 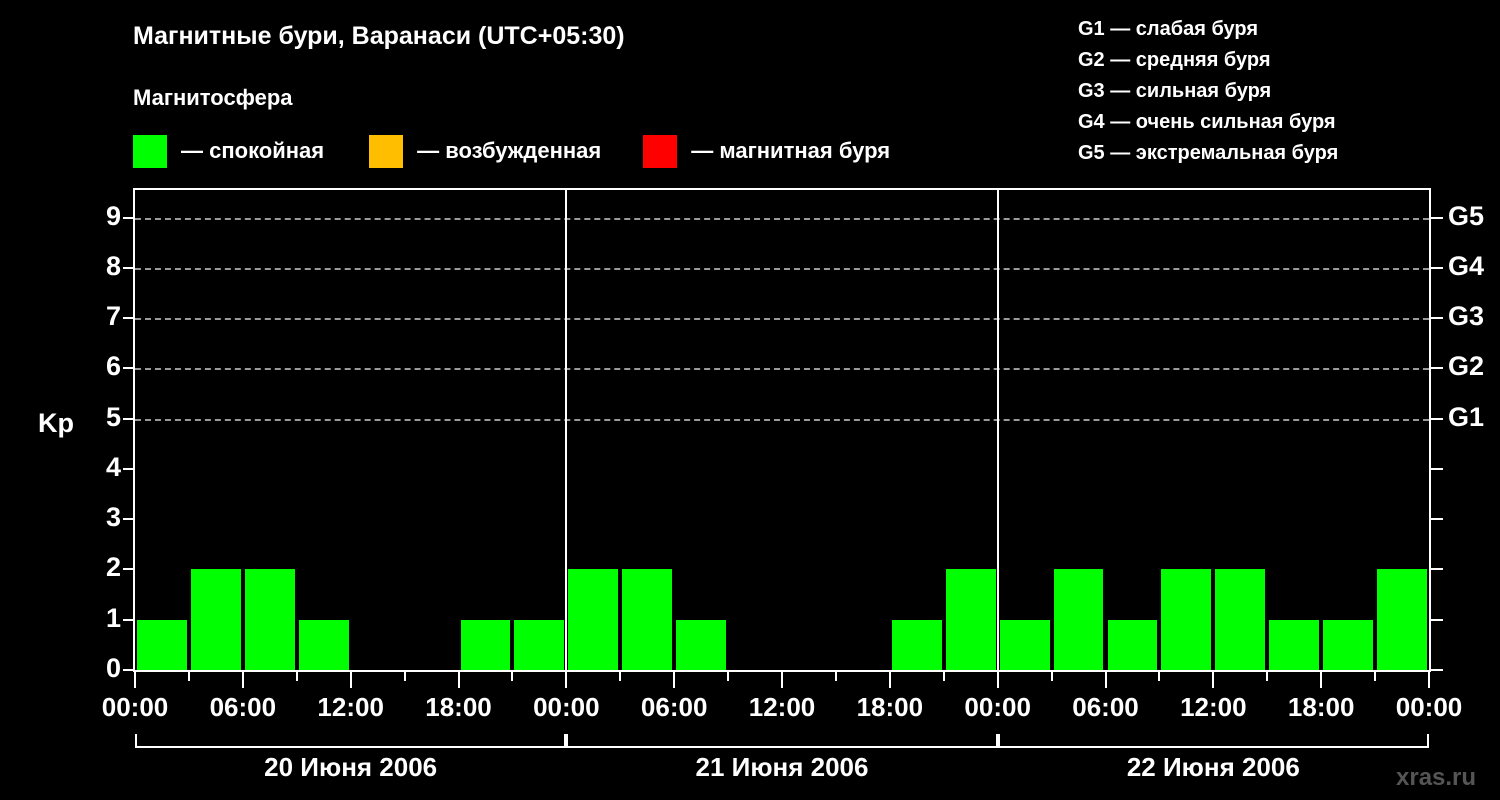 I want to click on gscale-legend-g2: G2 — средняя буря, so click(x=1174, y=60).